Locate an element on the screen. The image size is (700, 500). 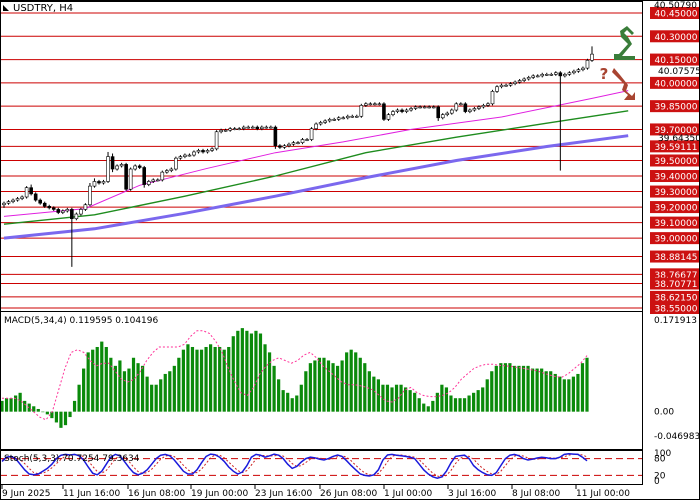
time-tick-label: 3 Jul 16:00 is located at coordinates (472, 494).